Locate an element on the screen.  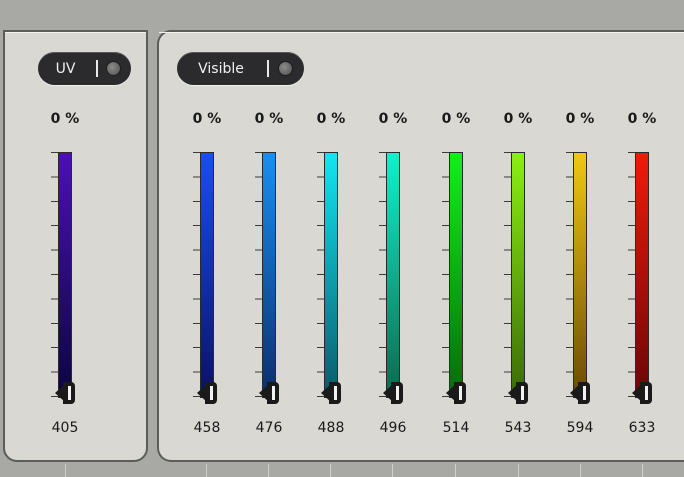
channel-wavelength: 594 is located at coordinates (580, 428).